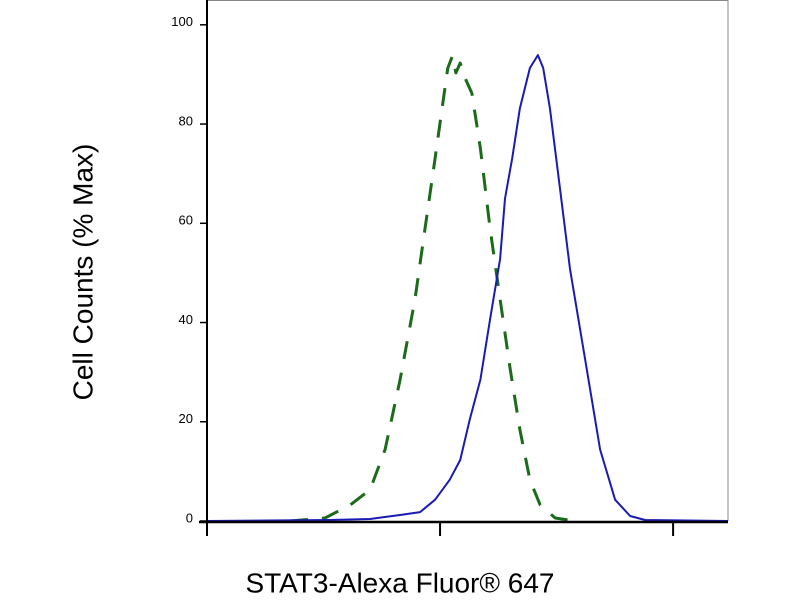  Describe the element at coordinates (186, 319) in the screenshot. I see `y-tick-label: 40` at that location.